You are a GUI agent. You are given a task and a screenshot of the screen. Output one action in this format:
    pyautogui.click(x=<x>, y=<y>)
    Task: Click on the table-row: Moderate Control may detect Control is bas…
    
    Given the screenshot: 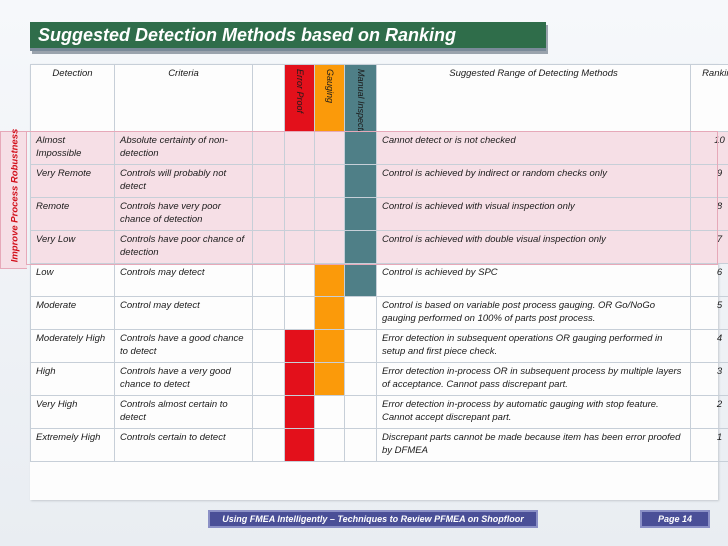 What is the action you would take?
    pyautogui.click(x=379, y=313)
    